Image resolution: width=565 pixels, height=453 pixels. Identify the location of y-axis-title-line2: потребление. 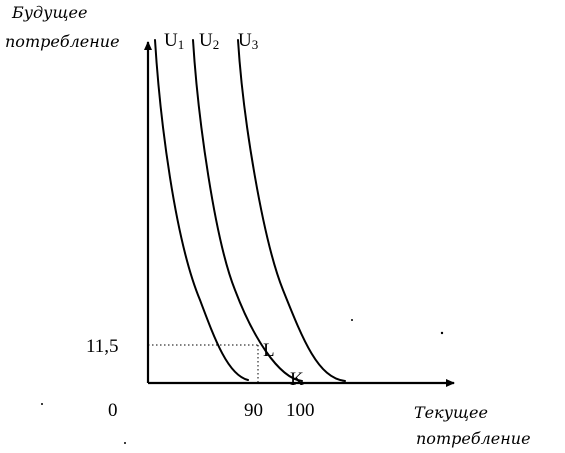
(62, 41).